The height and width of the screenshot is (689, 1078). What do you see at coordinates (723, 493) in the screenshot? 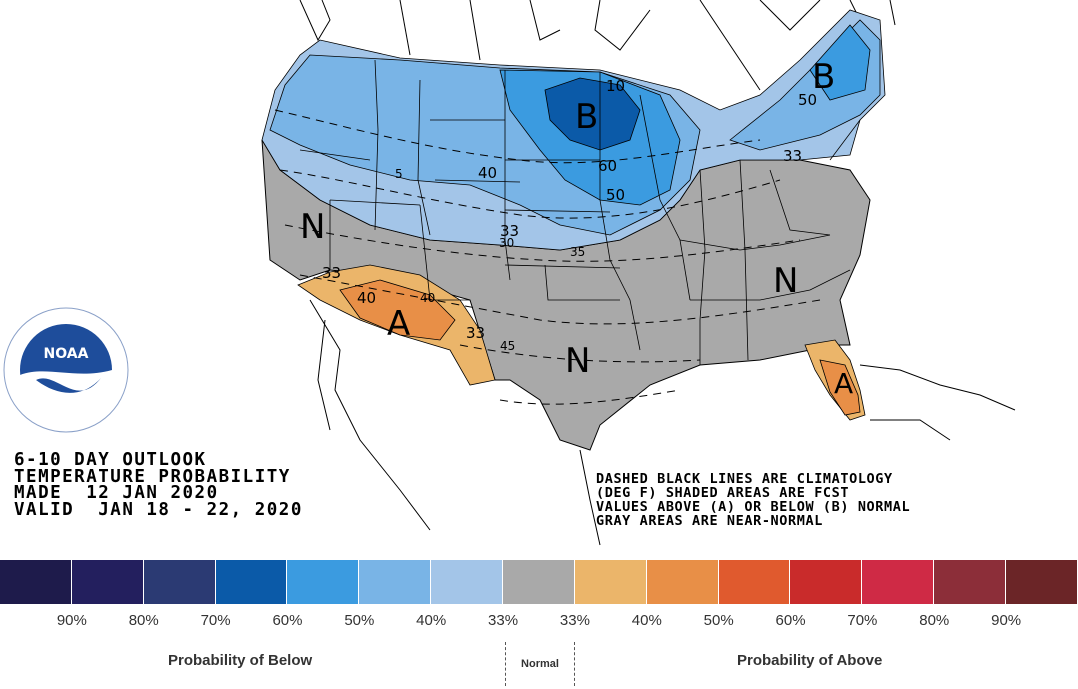
I see `note-line-2: (DEG F) SHADED AREAS ARE FCST` at bounding box center [723, 493].